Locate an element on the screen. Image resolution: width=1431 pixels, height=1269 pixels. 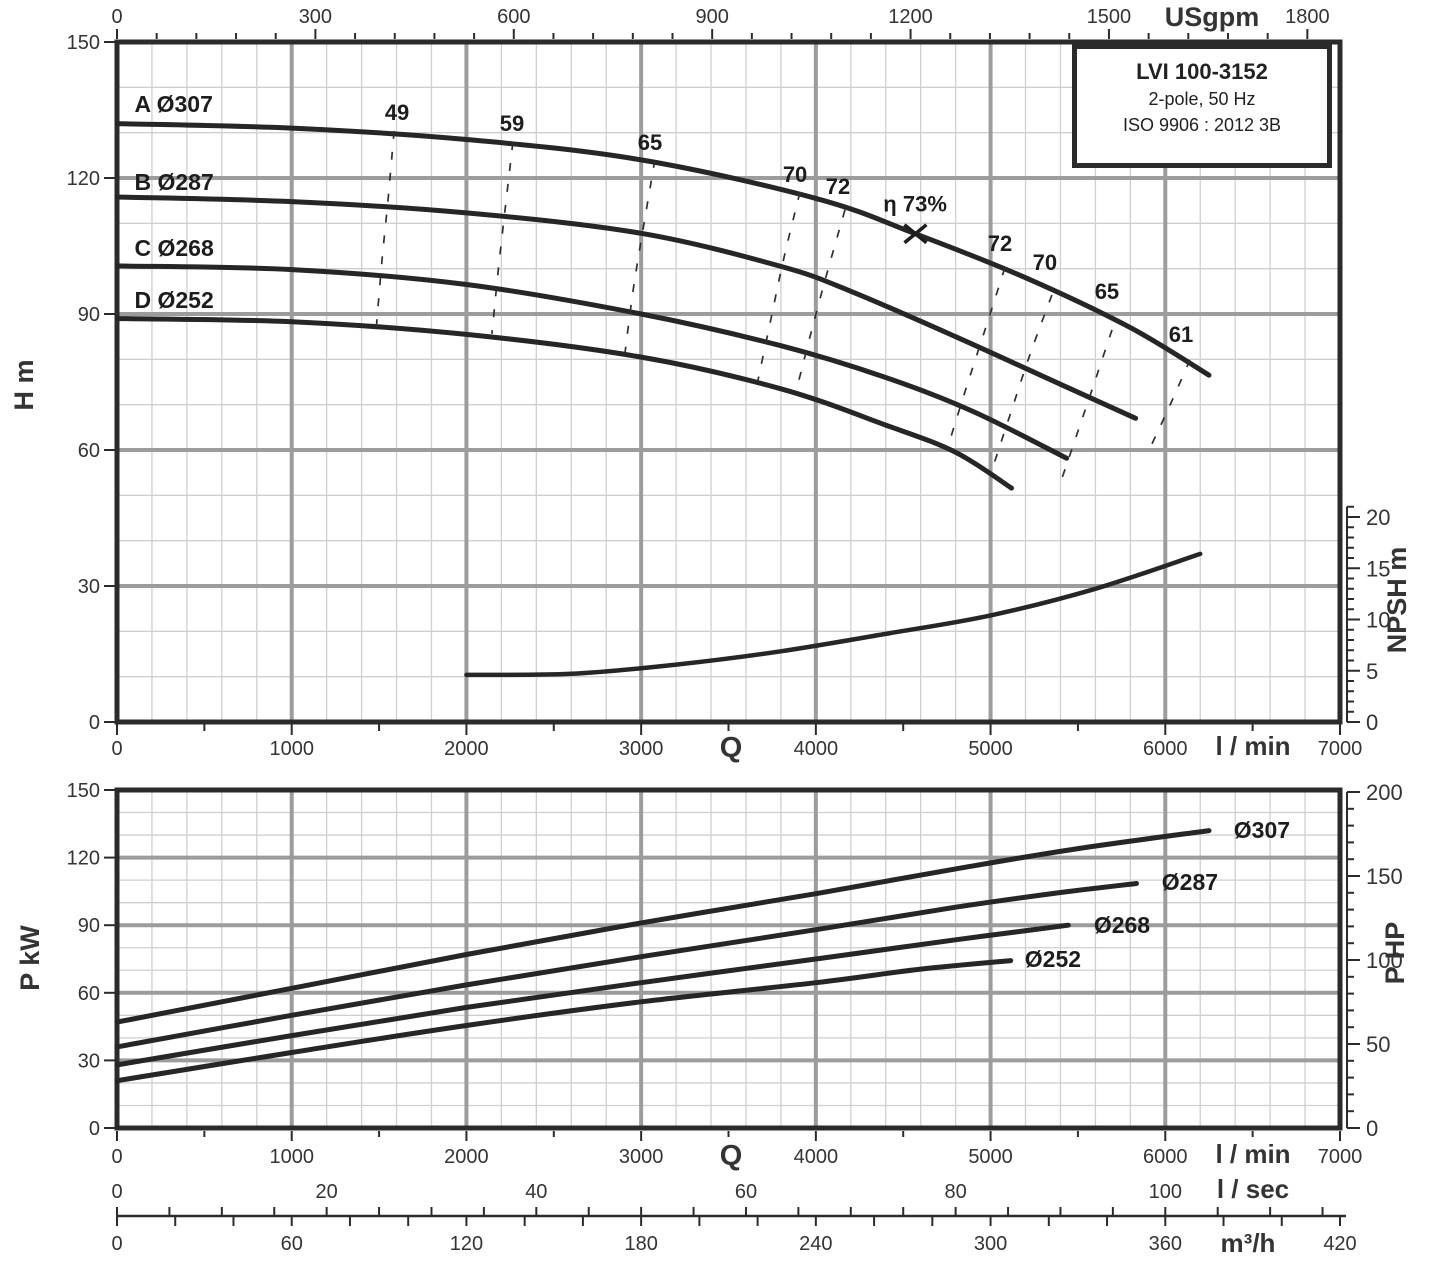
lmin-tick-label: 4000 is located at coordinates (816, 749).